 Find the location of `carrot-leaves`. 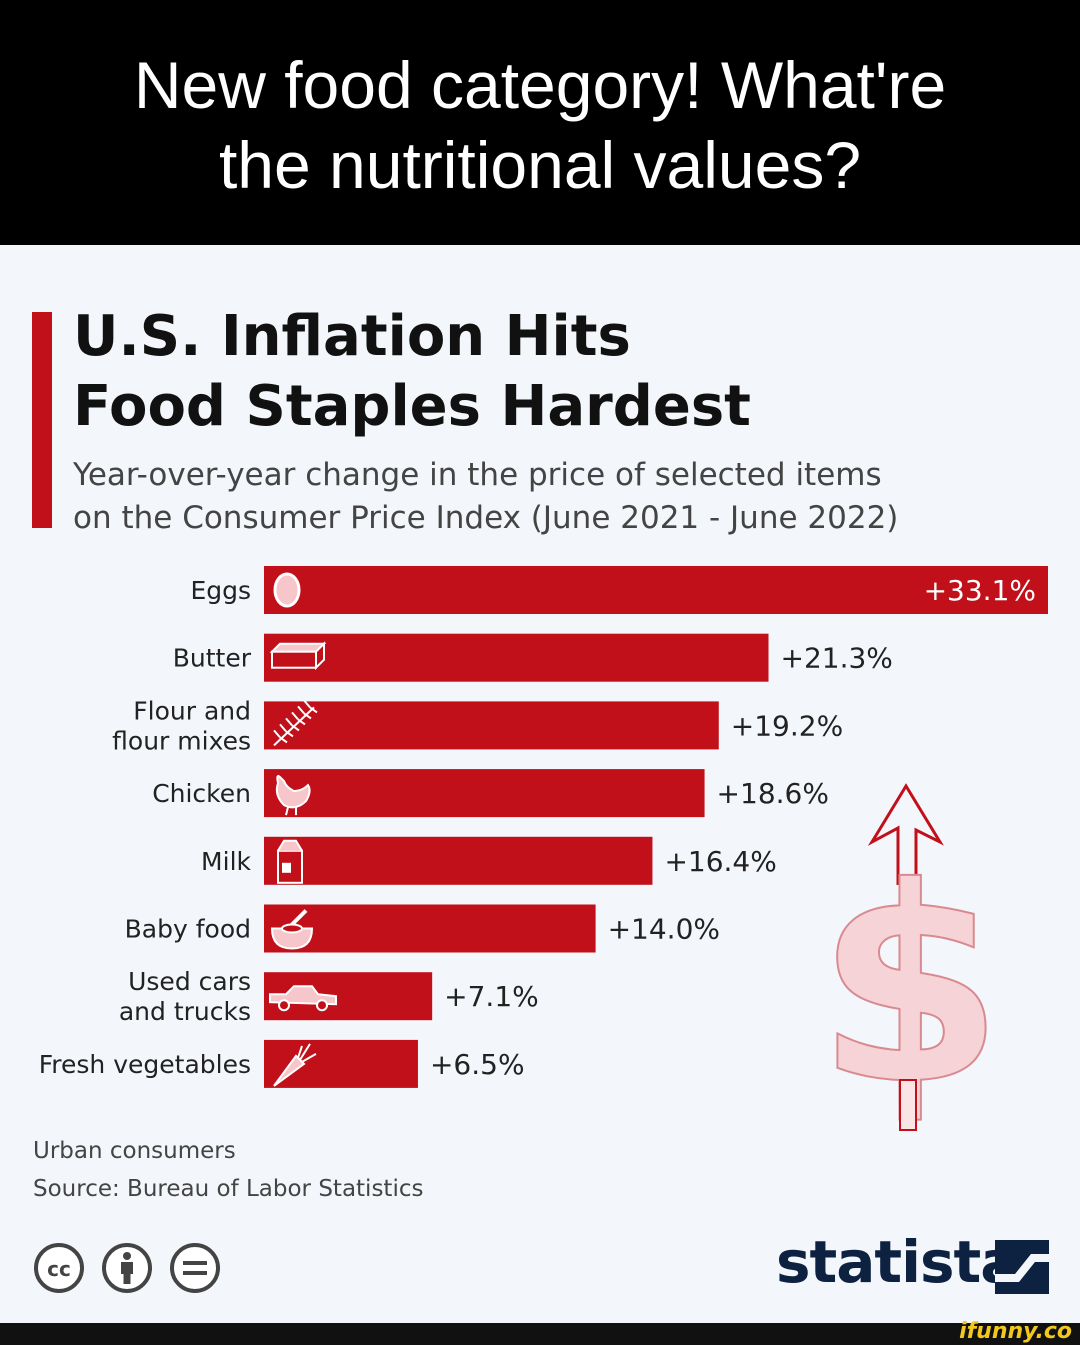

carrot-leaves is located at coordinates (307, 1053).